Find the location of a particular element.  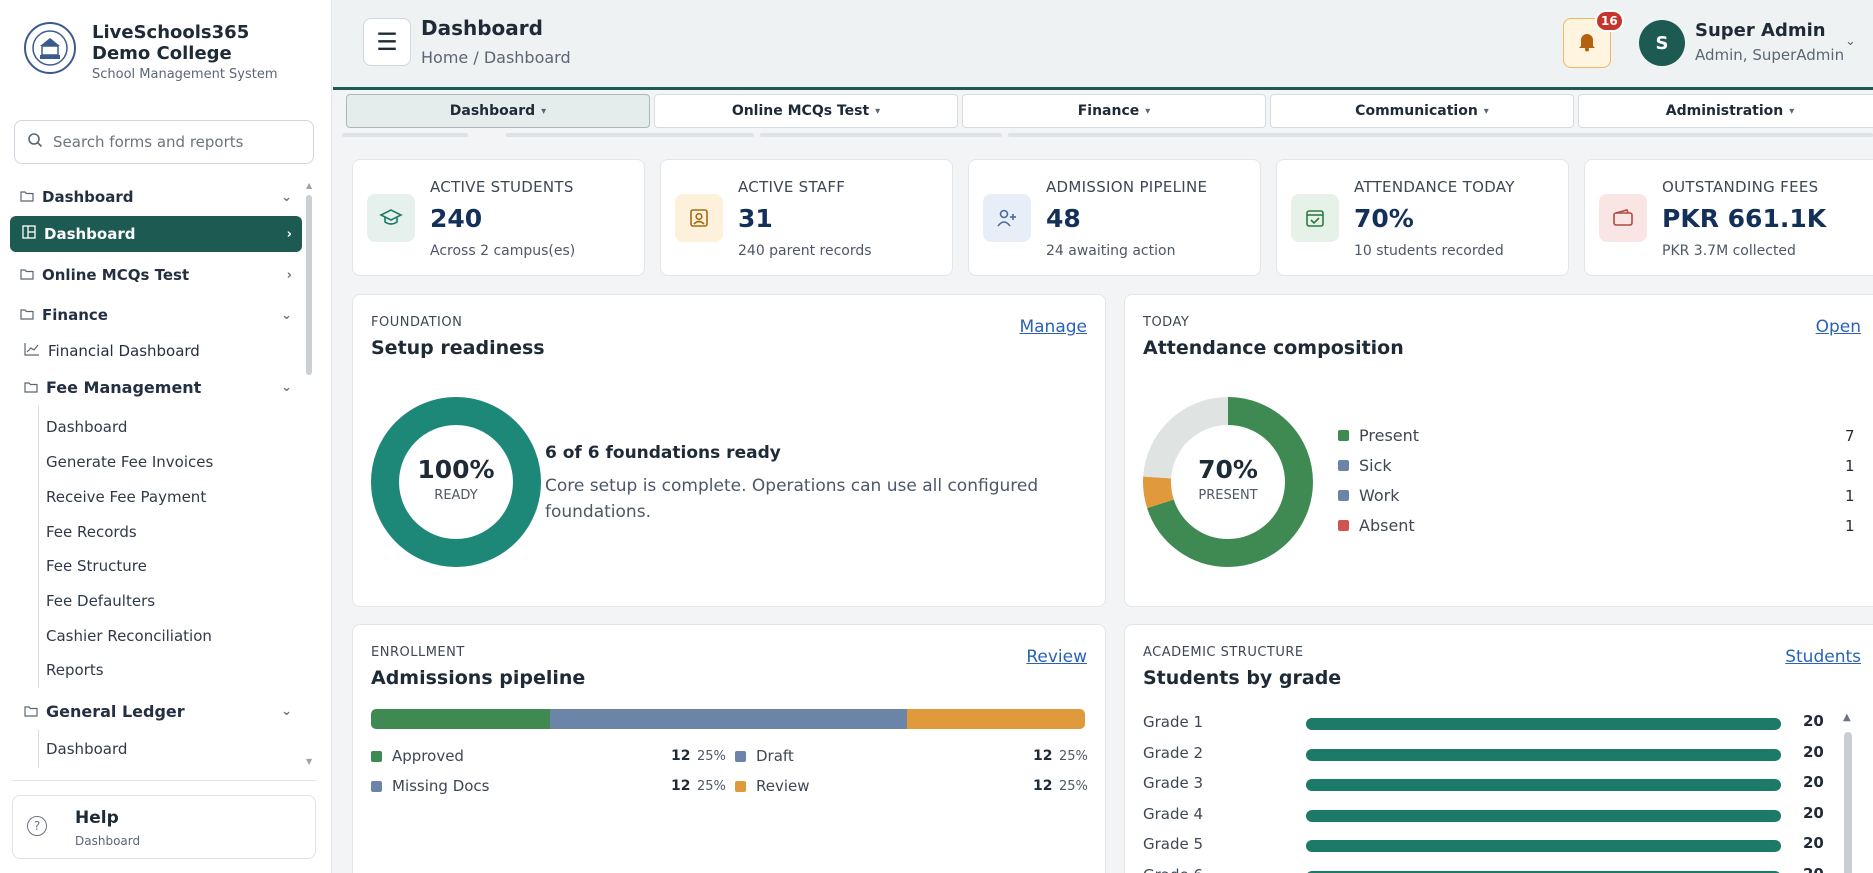

grade-row: Grade 4 20 is located at coordinates (1503, 815).